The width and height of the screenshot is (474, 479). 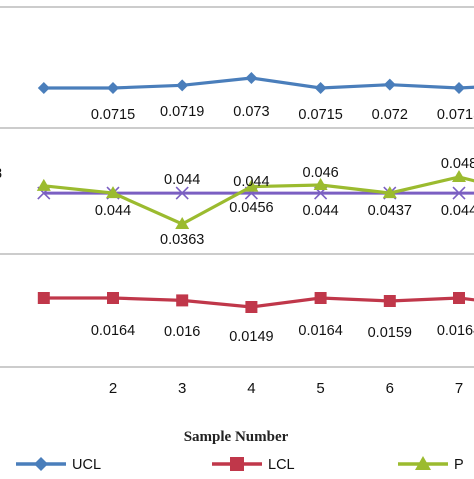 I want to click on series-line-ucl, so click(x=258, y=83).